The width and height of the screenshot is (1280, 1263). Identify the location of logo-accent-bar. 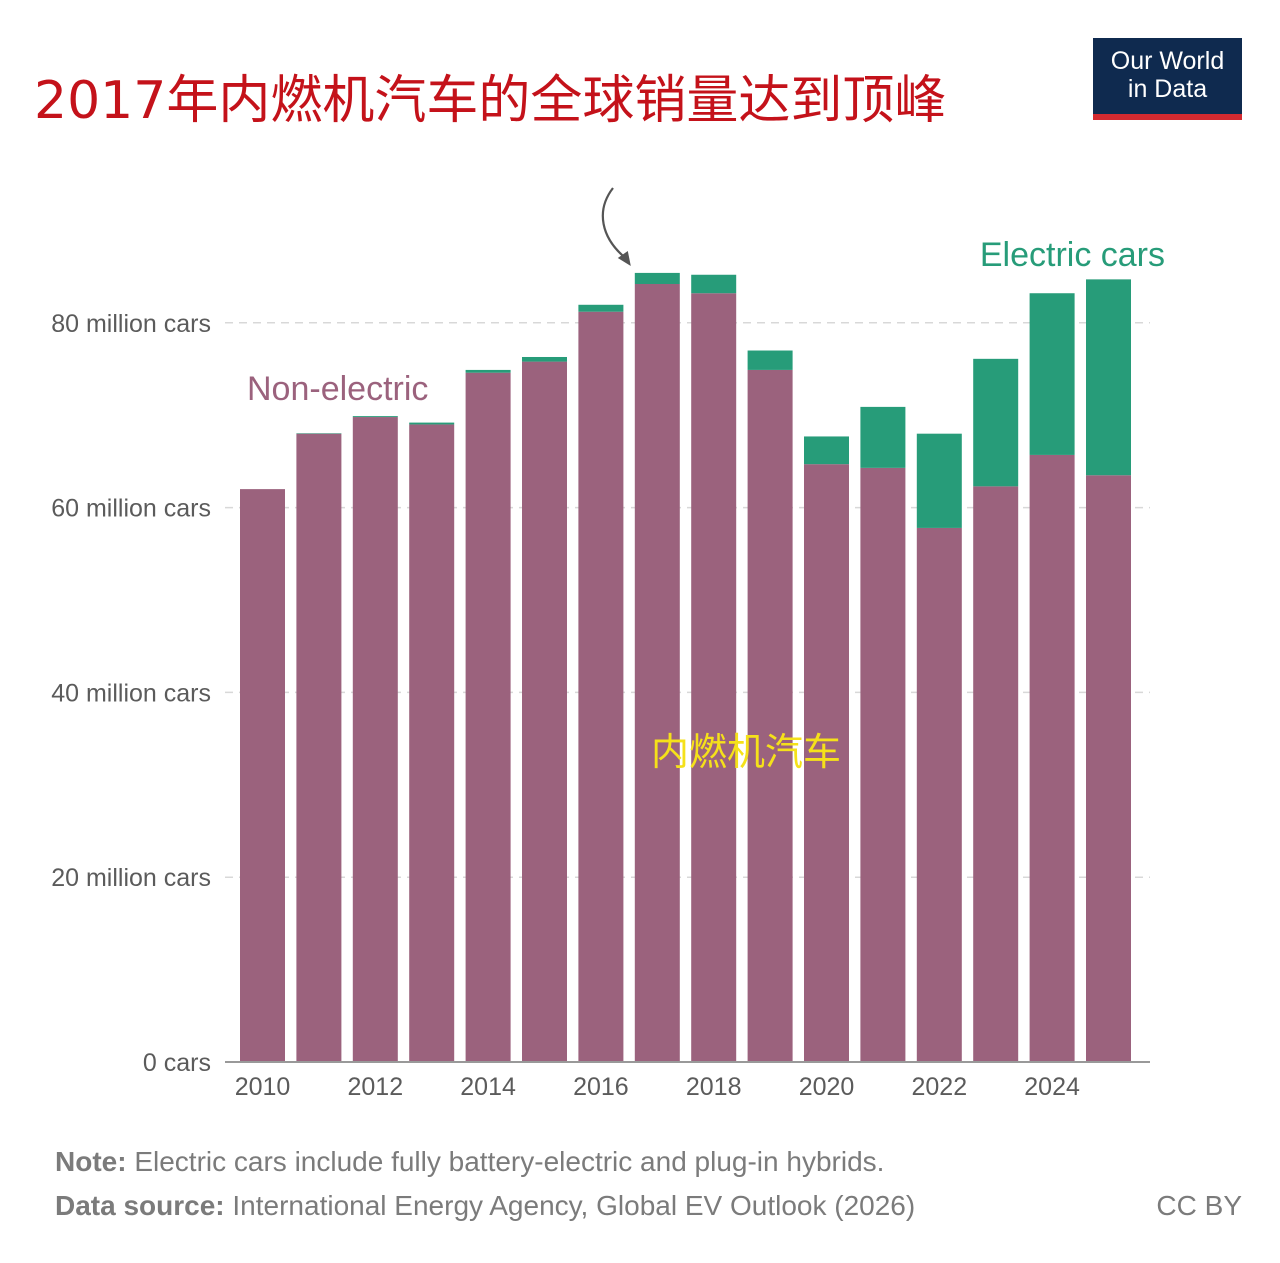
(1167, 117).